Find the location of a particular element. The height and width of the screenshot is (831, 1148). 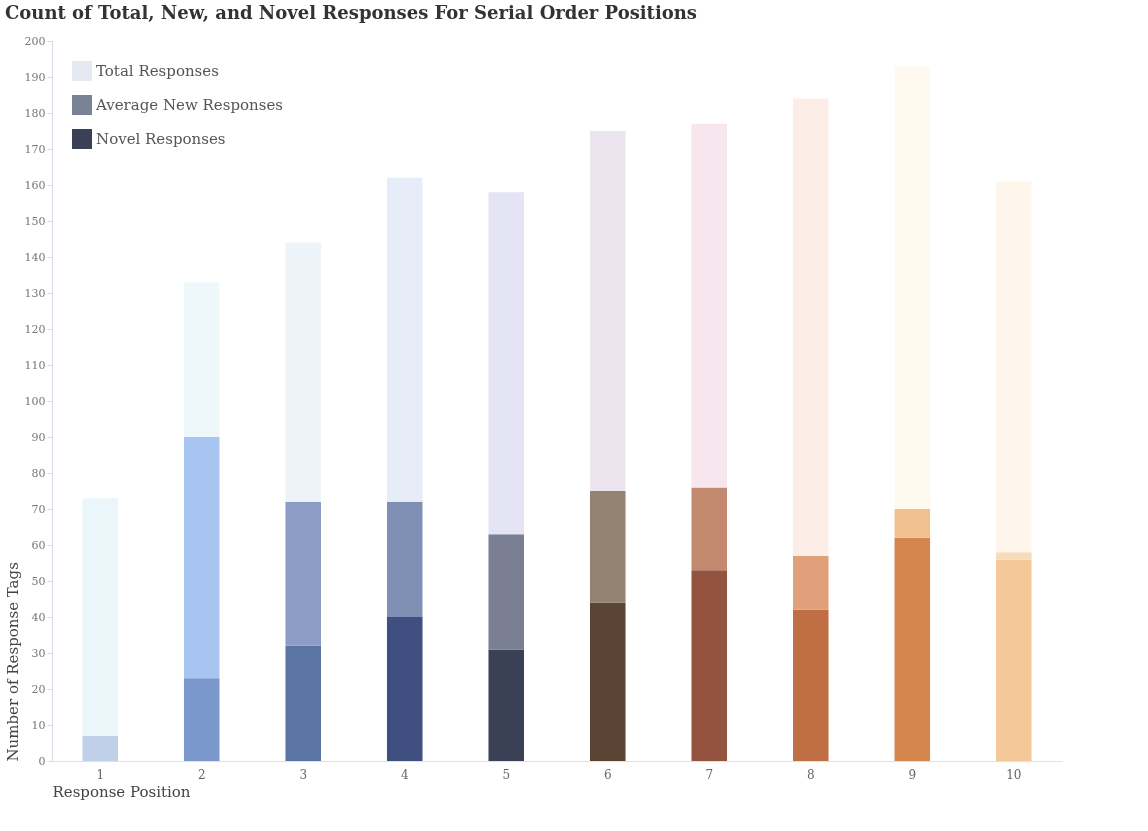

y-tick-label: 190 is located at coordinates (35, 77).